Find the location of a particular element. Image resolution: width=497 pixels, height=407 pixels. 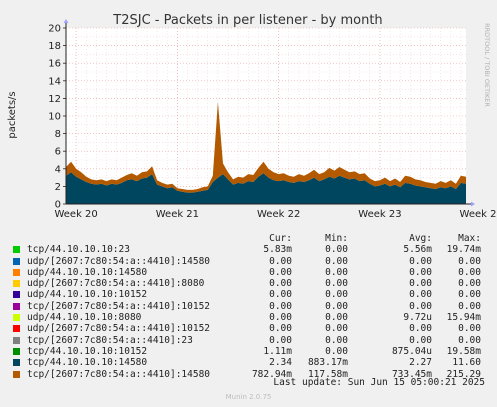

y-tick-label: 14 is located at coordinates (54, 81).